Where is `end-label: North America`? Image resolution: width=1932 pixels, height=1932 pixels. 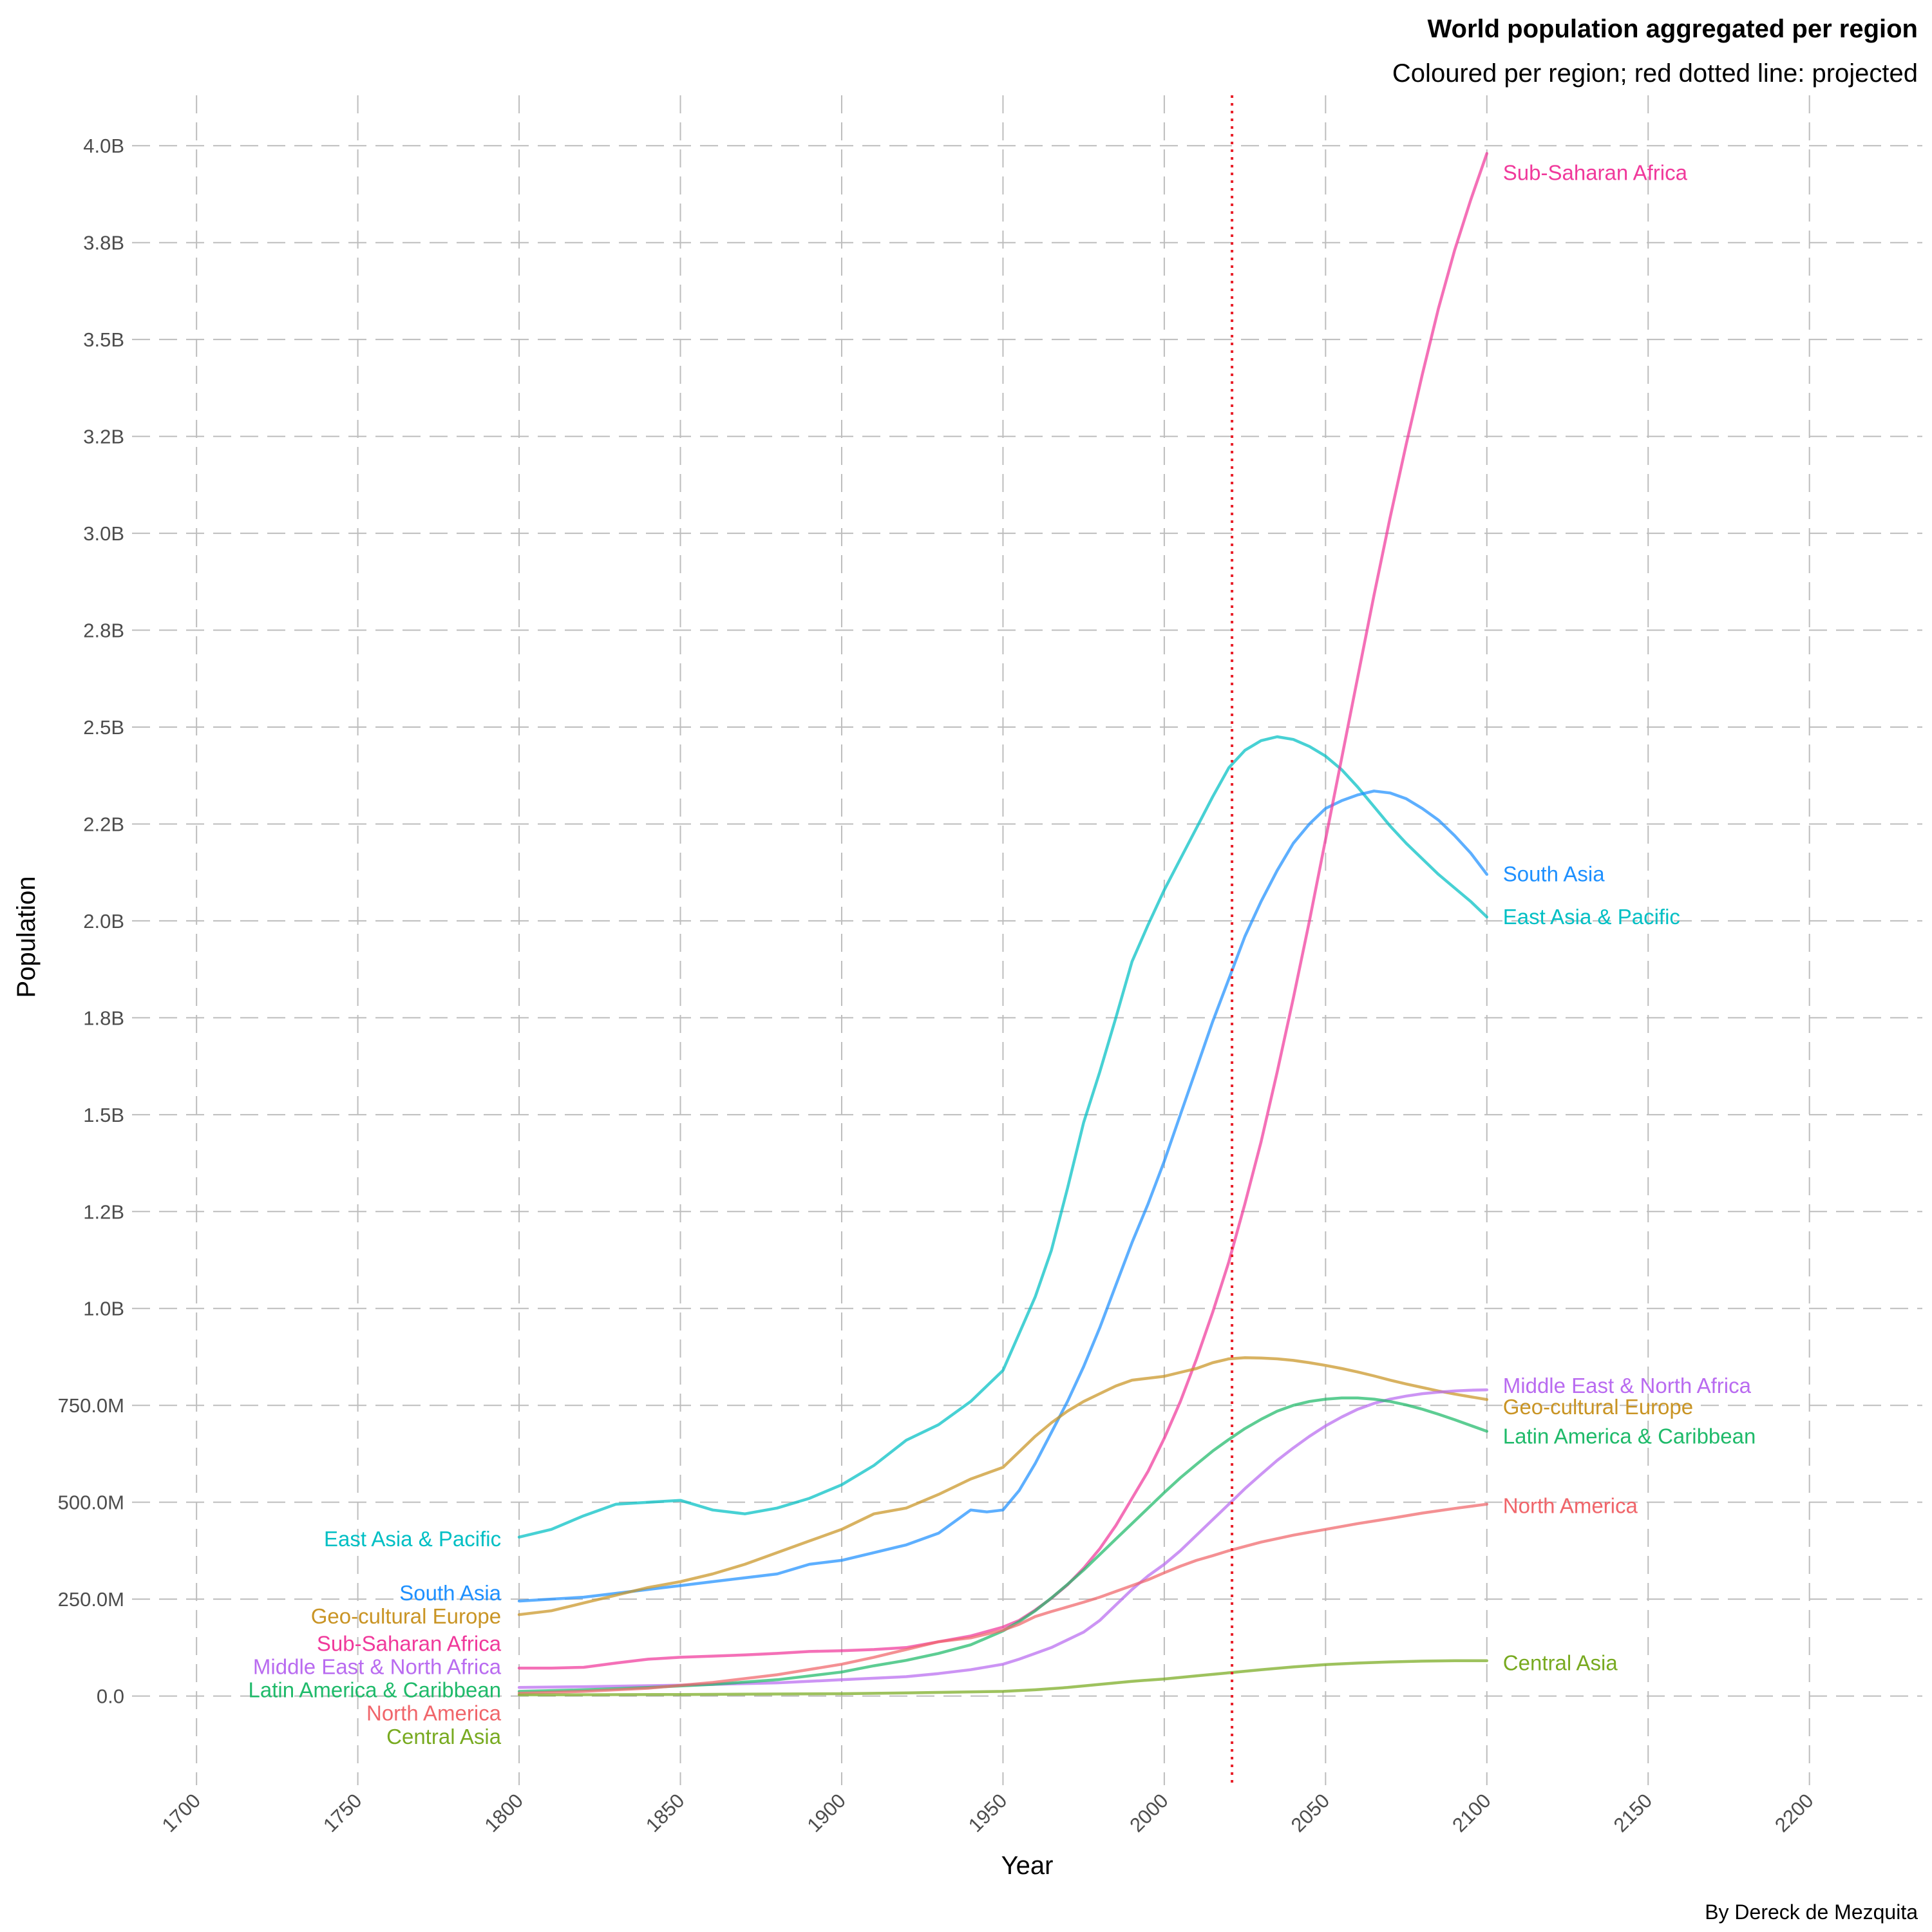
end-label: North America is located at coordinates (1570, 1506).